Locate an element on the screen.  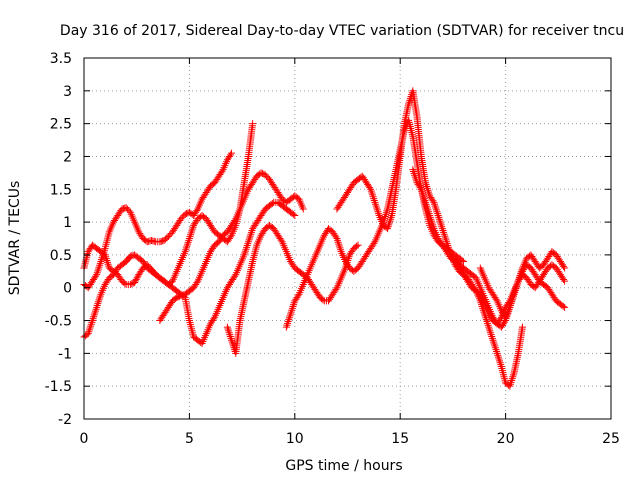
series-sat-c is located at coordinates (189, 273).